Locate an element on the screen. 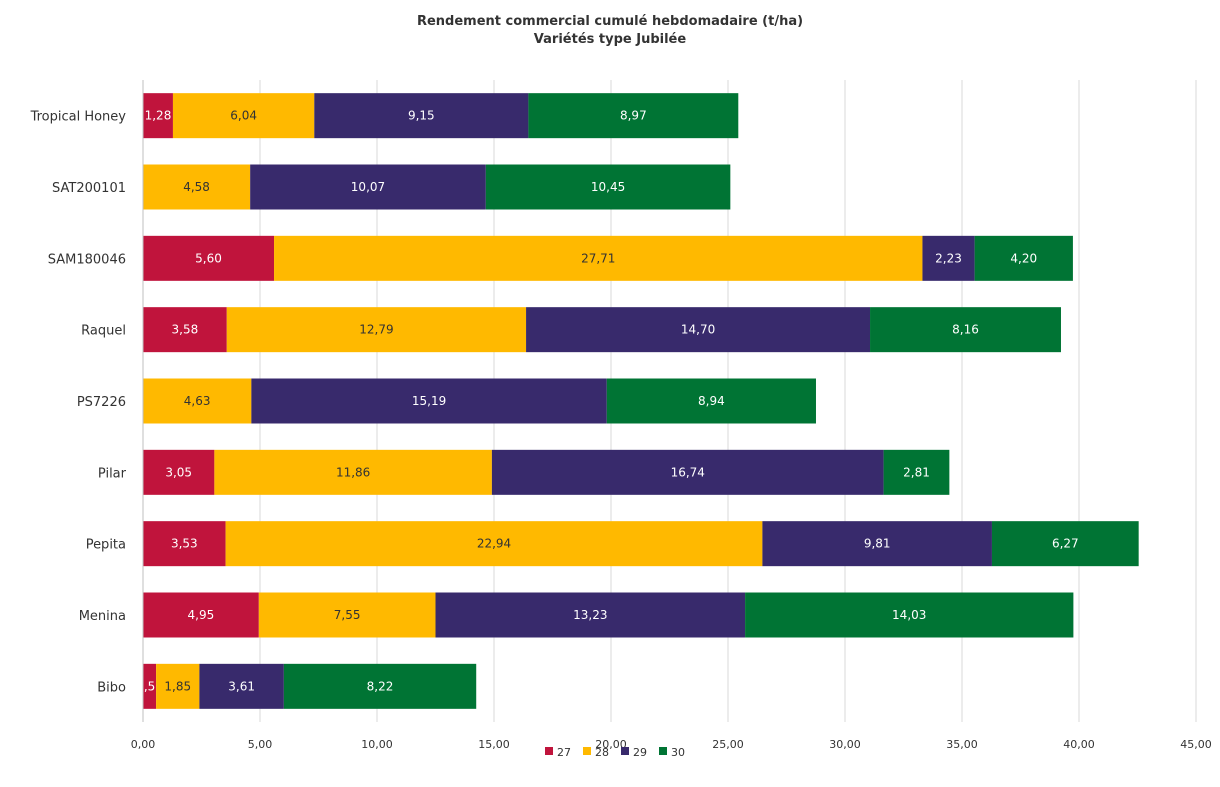  data-label: 10,45 is located at coordinates (608, 187).